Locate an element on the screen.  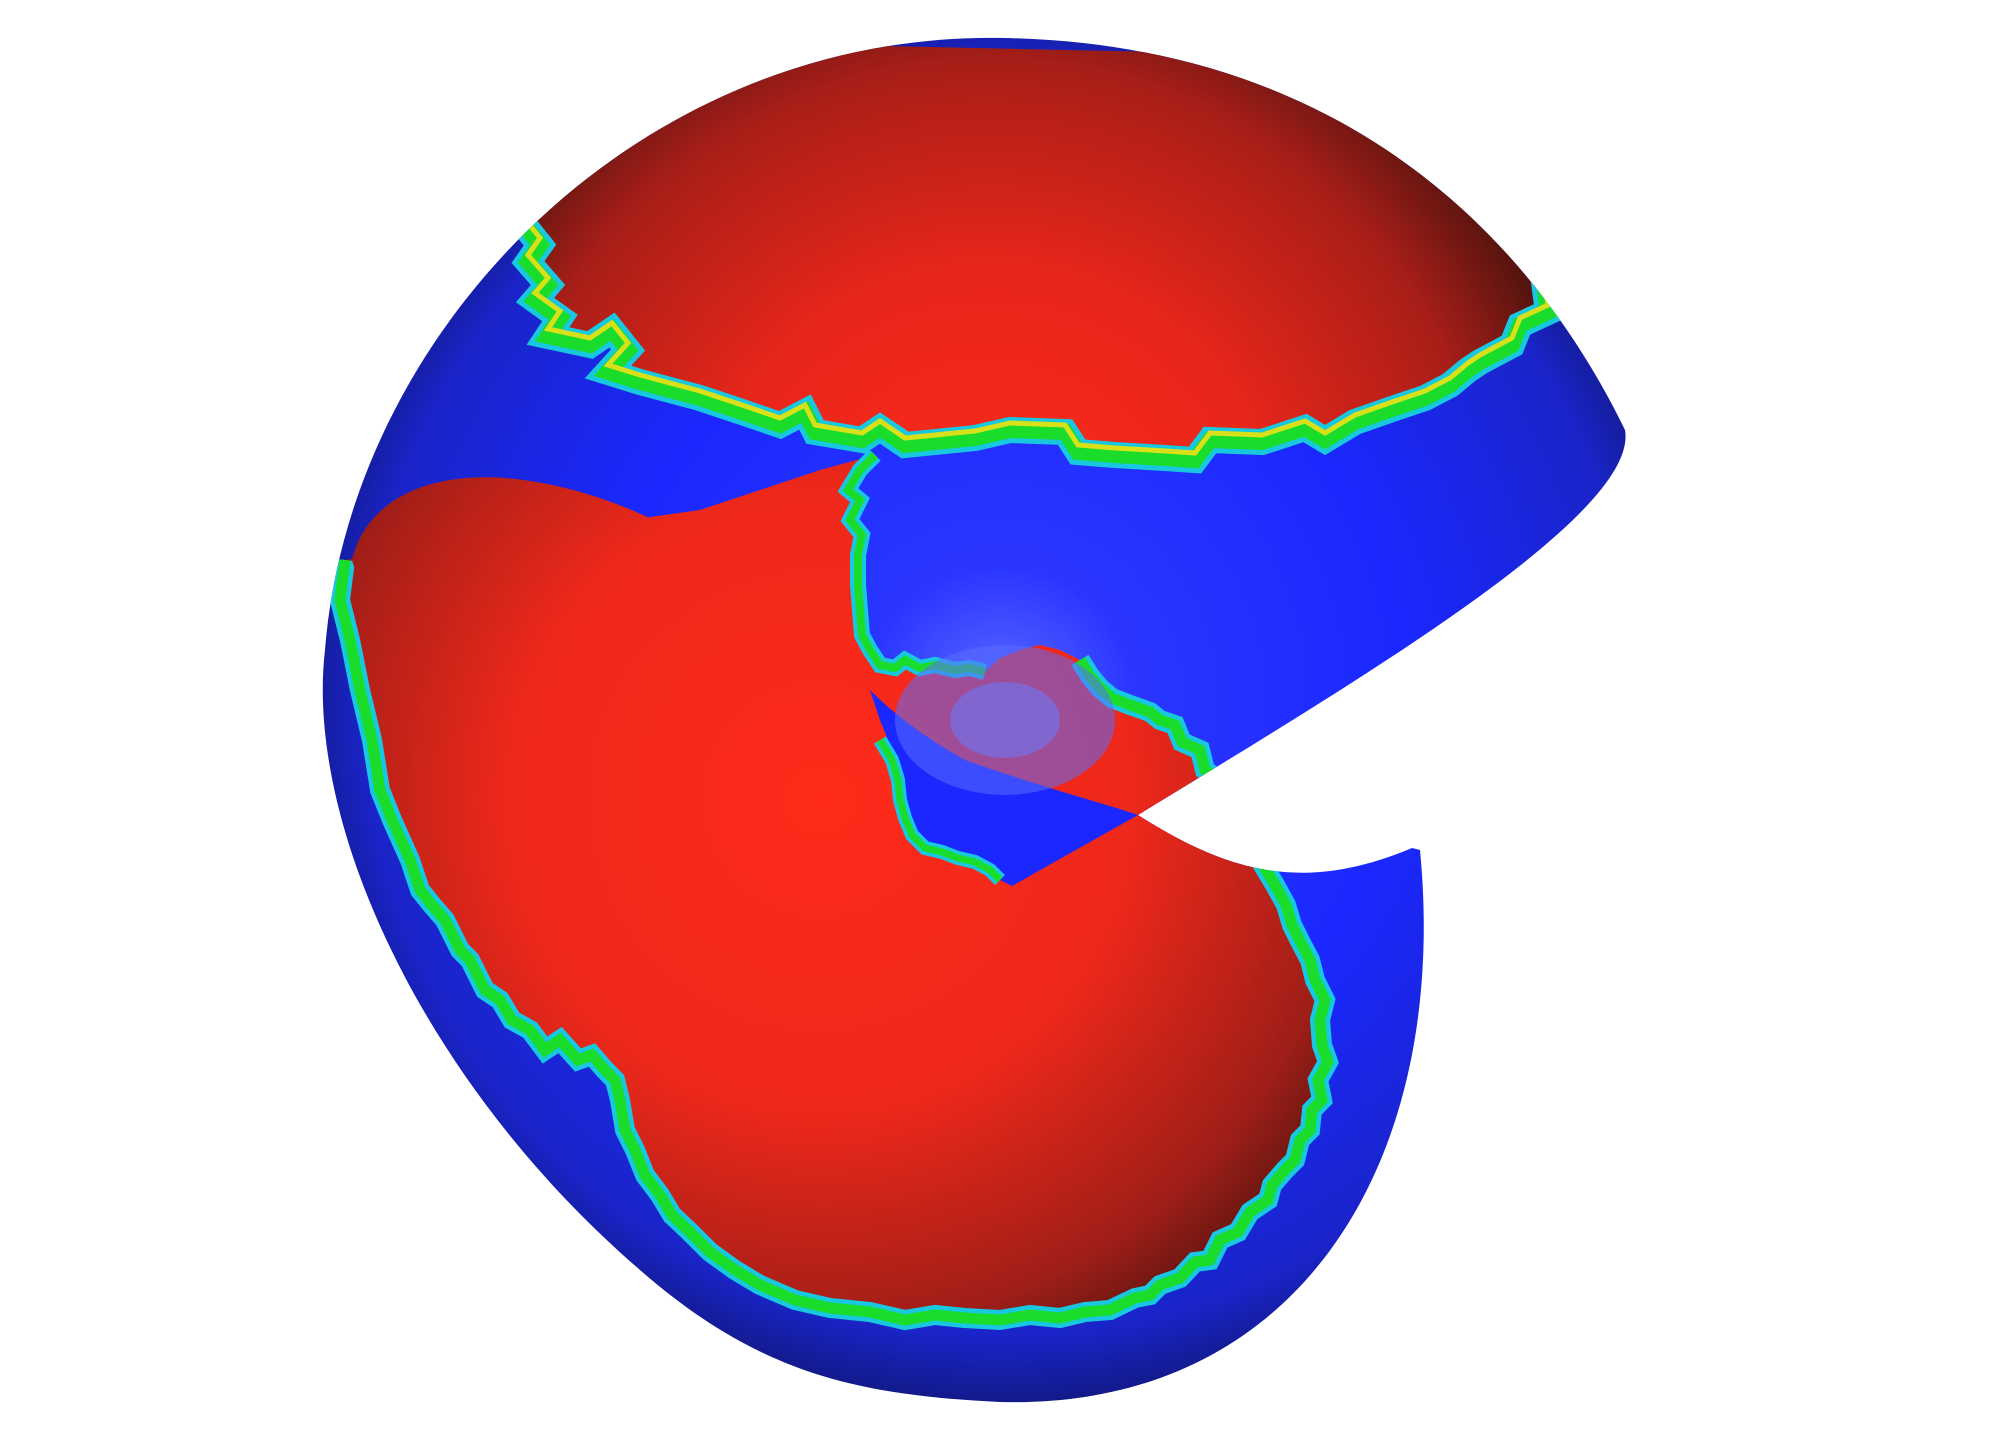
inner-red-face is located at coordinates (682, 691).